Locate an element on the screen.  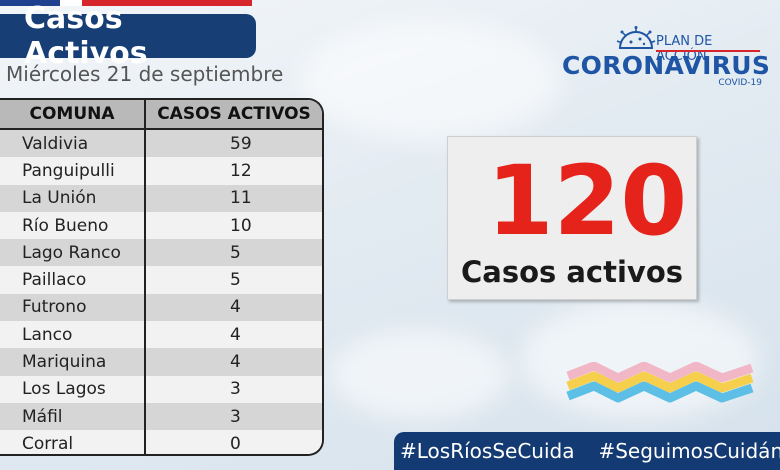
hashtag-los-rios: #LosRíosSeCuida is located at coordinates (487, 451).